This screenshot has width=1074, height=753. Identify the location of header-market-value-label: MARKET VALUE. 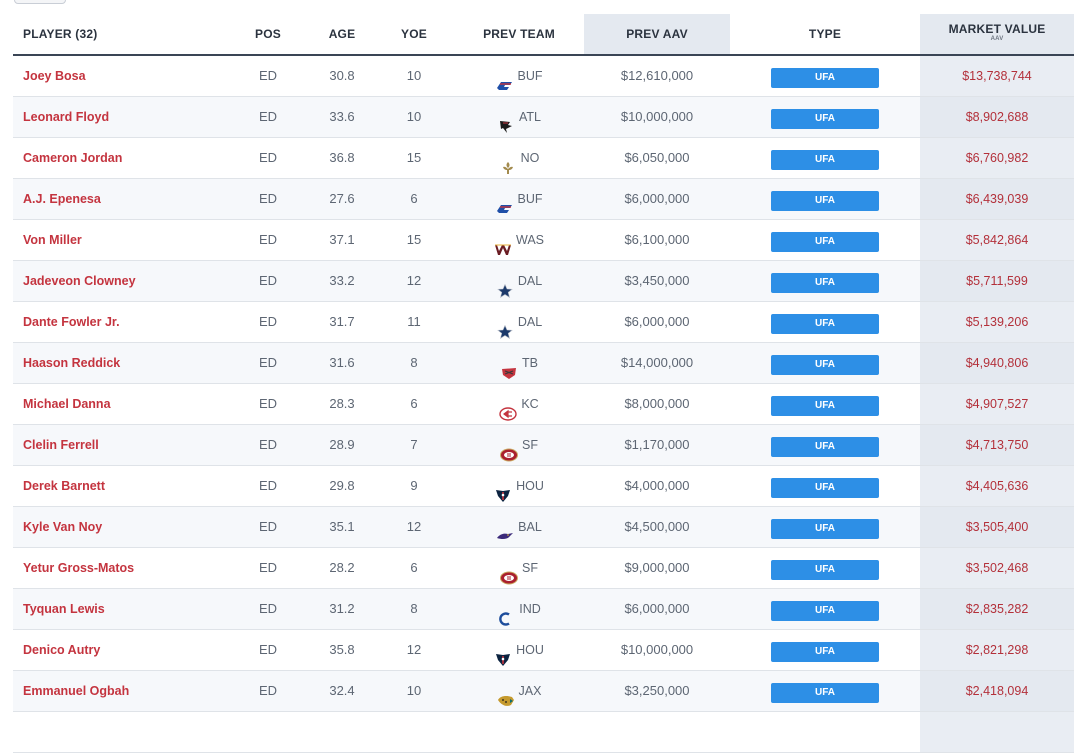
(997, 29).